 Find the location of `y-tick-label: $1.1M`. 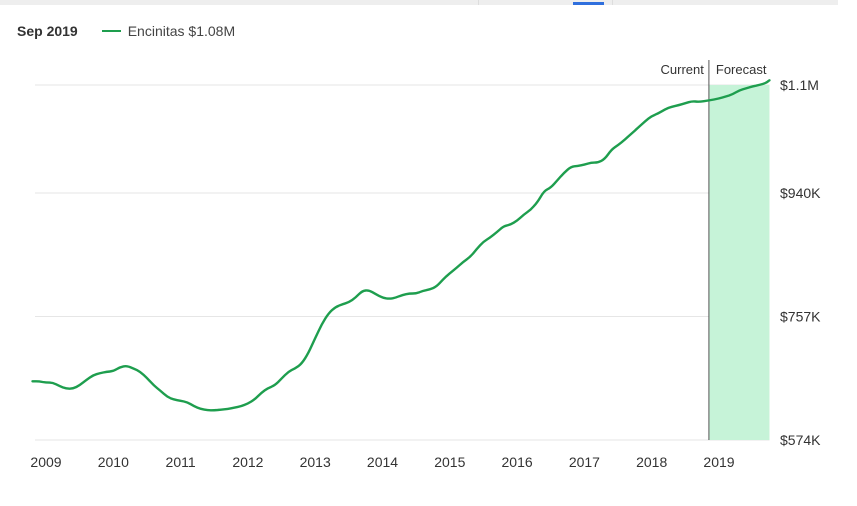

y-tick-label: $1.1M is located at coordinates (799, 85).